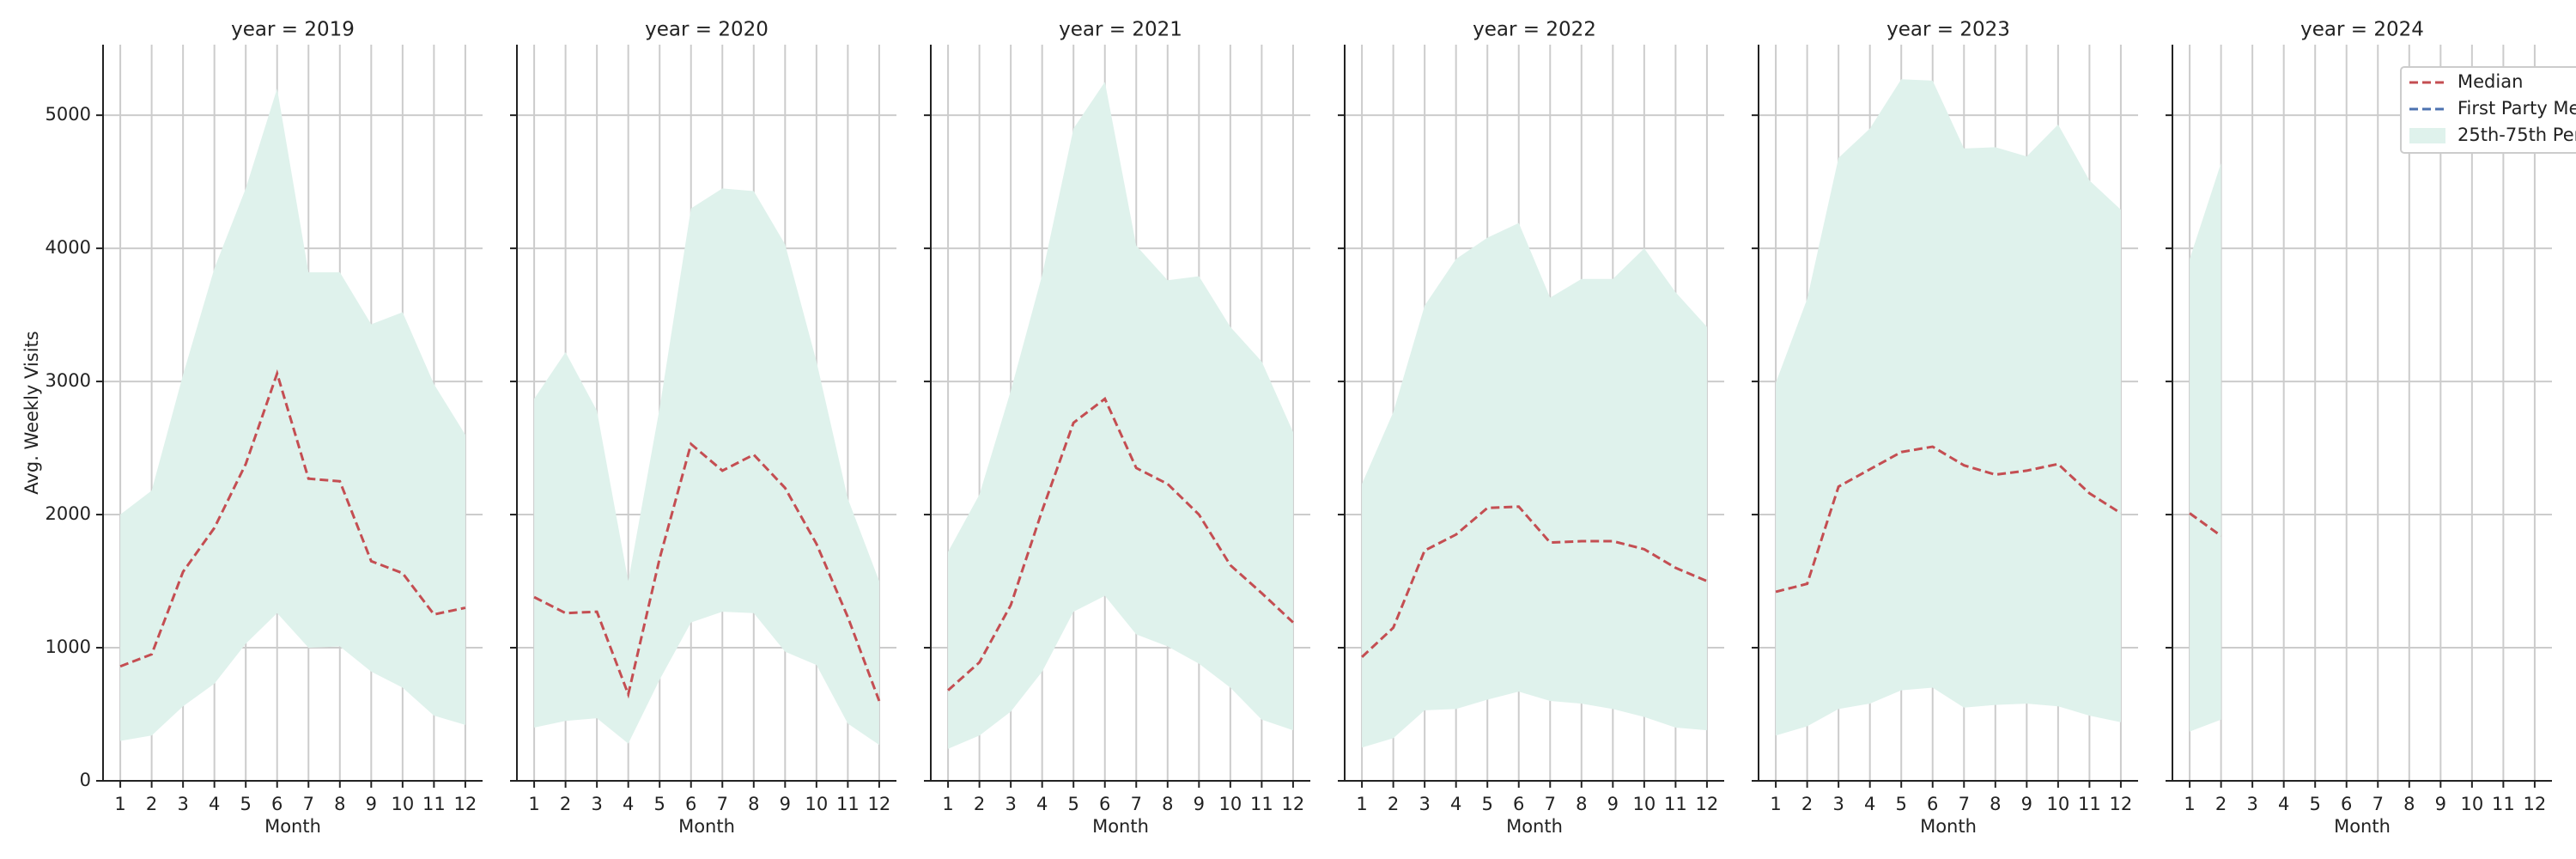 The height and width of the screenshot is (859, 2576). What do you see at coordinates (85, 780) in the screenshot?
I see `y-tick-label: 0` at bounding box center [85, 780].